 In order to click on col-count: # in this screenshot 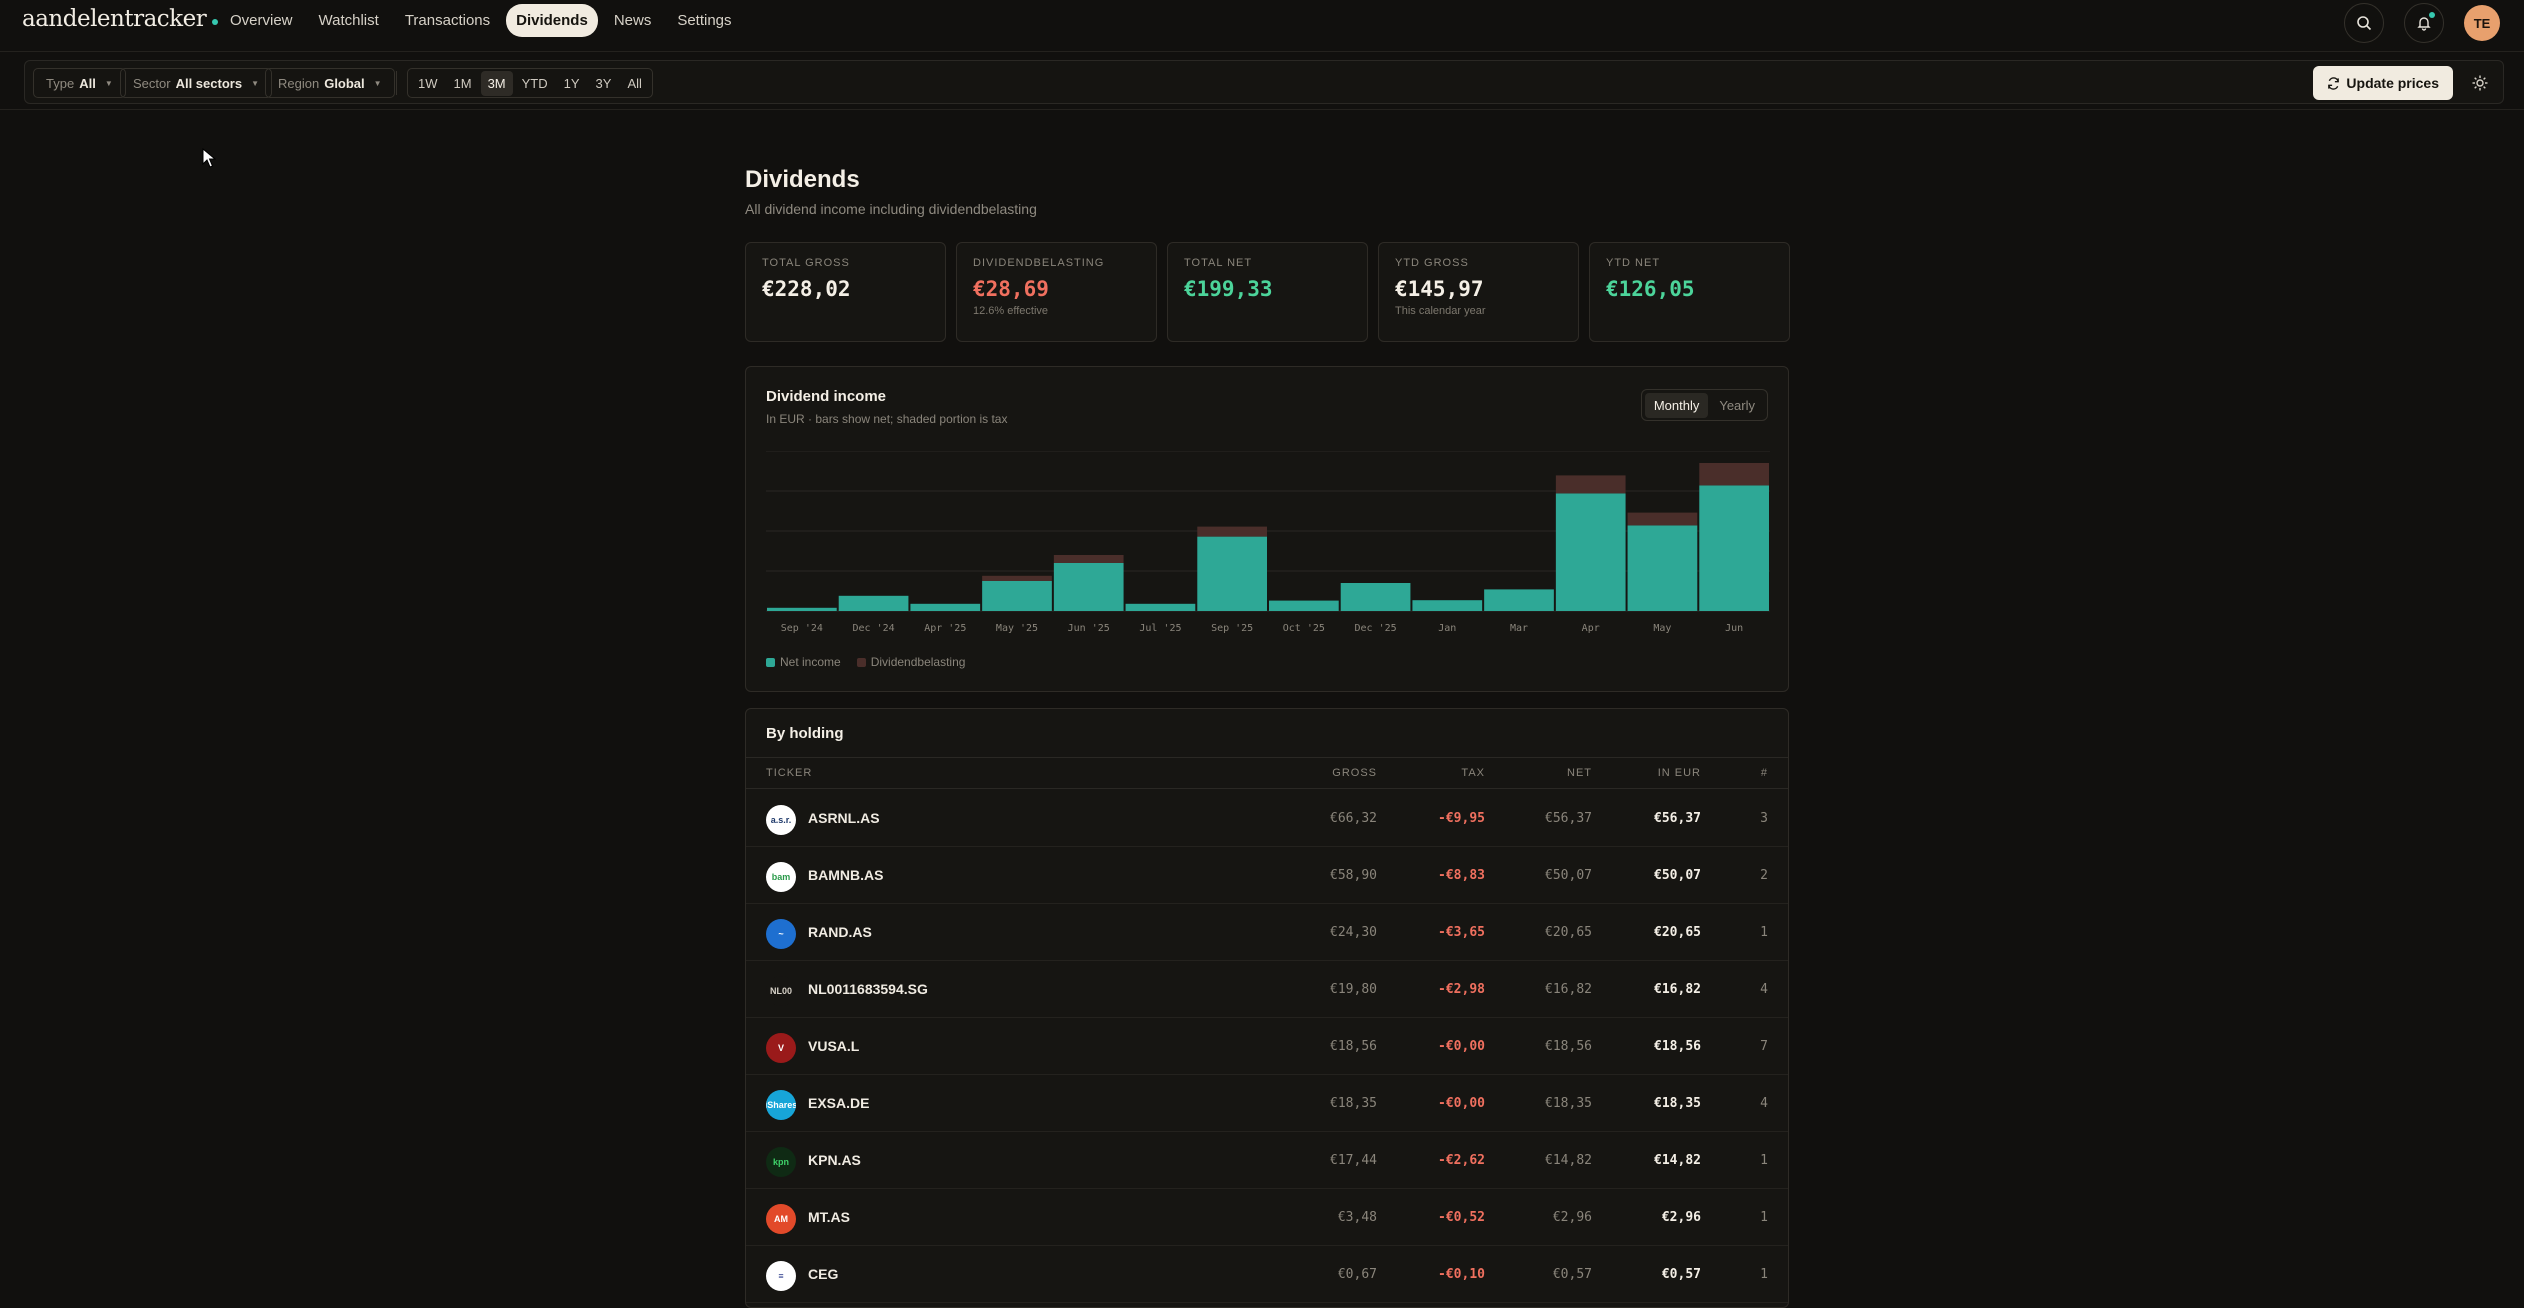, I will do `click(1764, 773)`.